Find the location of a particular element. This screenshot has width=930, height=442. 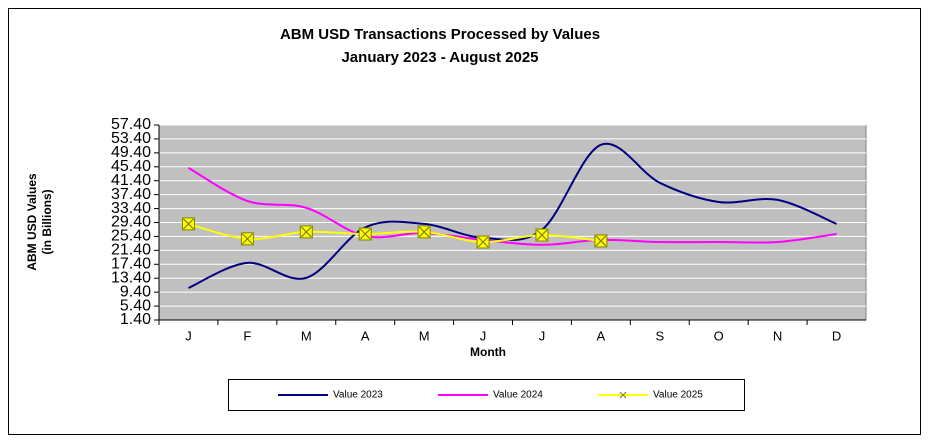

y-tick-label: 1.40 is located at coordinates (135, 319).